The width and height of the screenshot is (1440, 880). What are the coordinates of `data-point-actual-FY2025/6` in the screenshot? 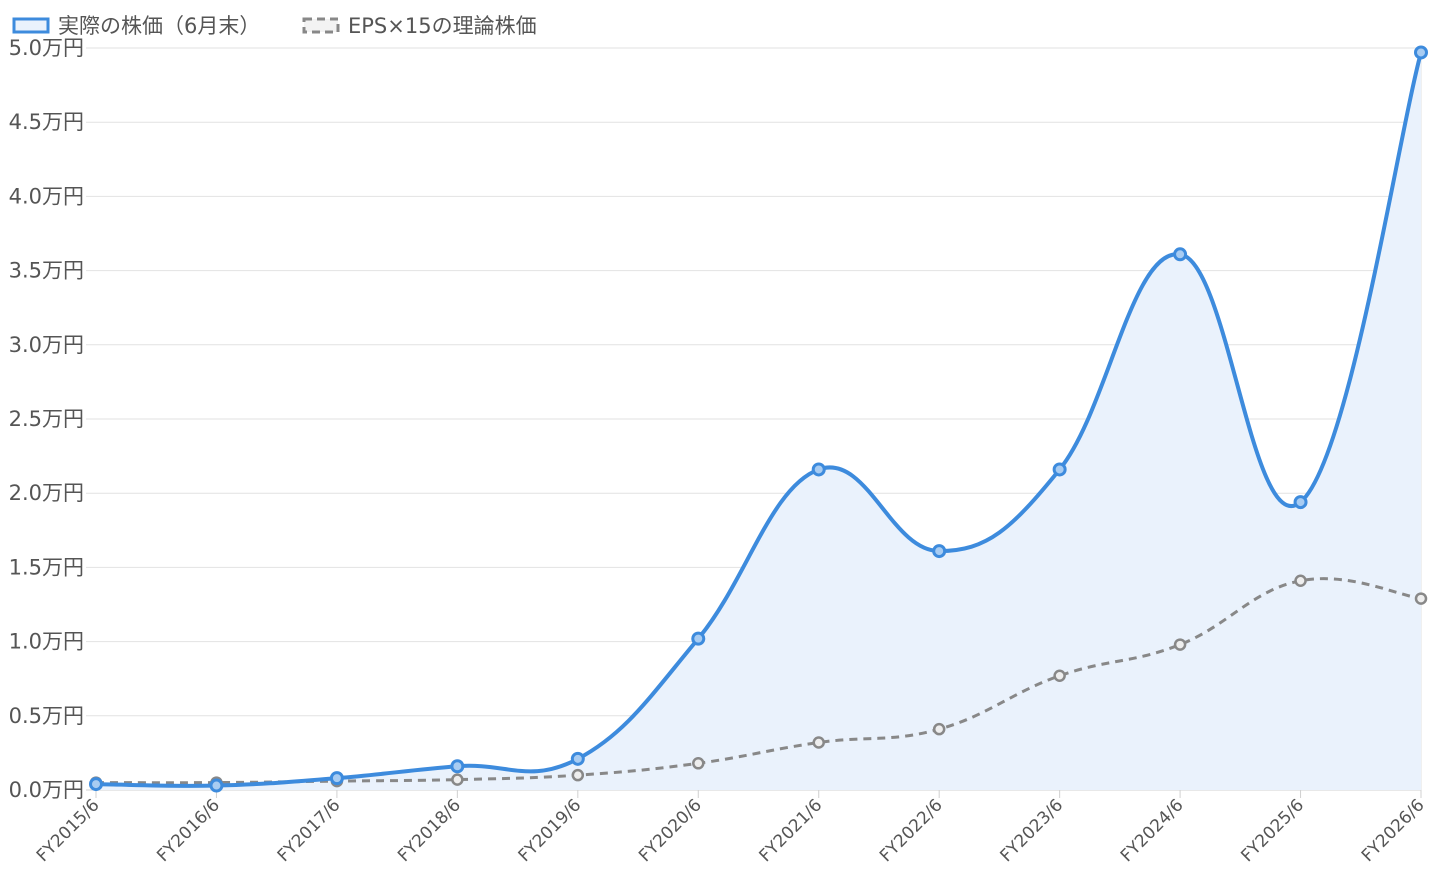 It's located at (1300, 502).